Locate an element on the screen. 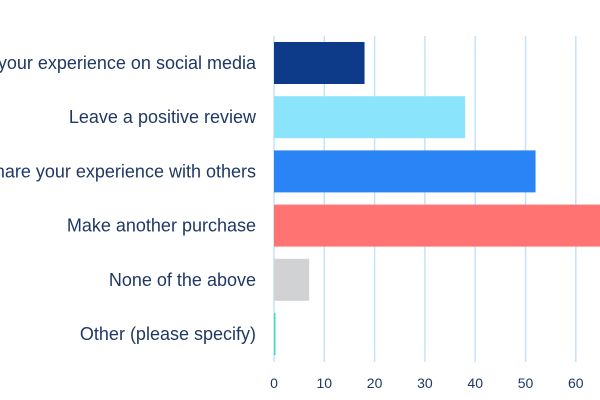  category-label: Leave a positive review is located at coordinates (163, 117).